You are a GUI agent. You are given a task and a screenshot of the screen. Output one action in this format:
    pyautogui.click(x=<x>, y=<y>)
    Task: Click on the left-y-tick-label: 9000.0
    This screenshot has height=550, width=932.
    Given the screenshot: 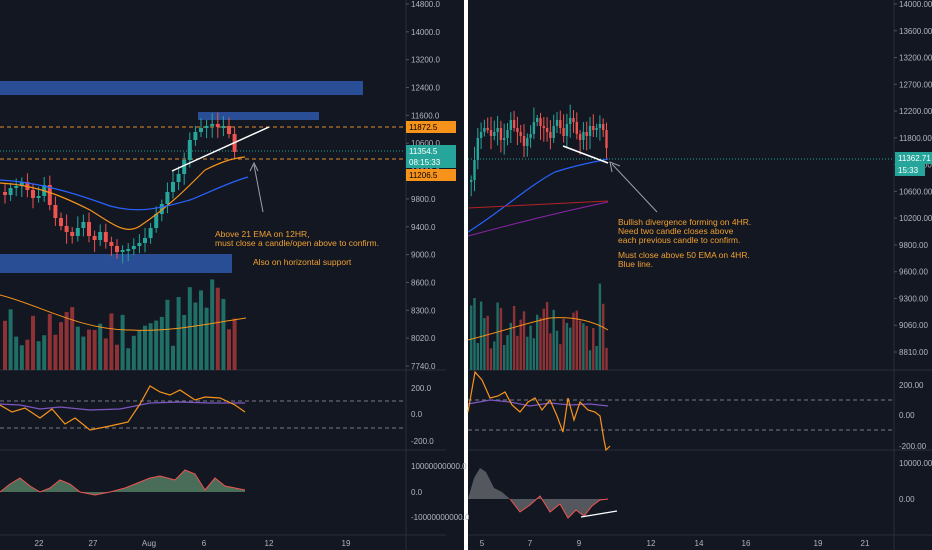 What is the action you would take?
    pyautogui.click(x=423, y=255)
    